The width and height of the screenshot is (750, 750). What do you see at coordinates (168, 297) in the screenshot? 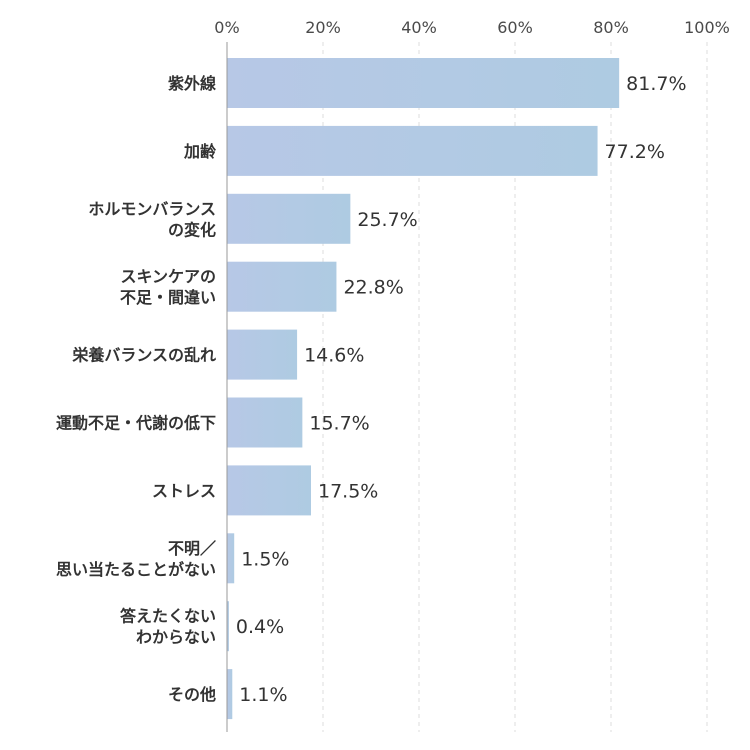
I see `category-label: 不足・間違い` at bounding box center [168, 297].